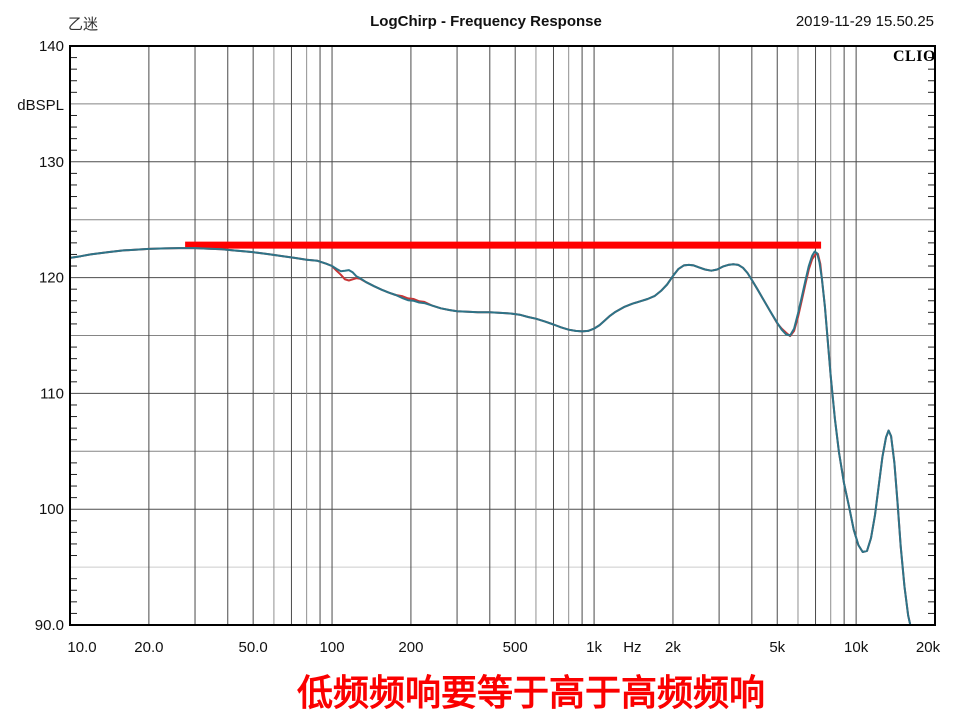 Image resolution: width=971 pixels, height=728 pixels. I want to click on y-tick-label: 130, so click(51, 162).